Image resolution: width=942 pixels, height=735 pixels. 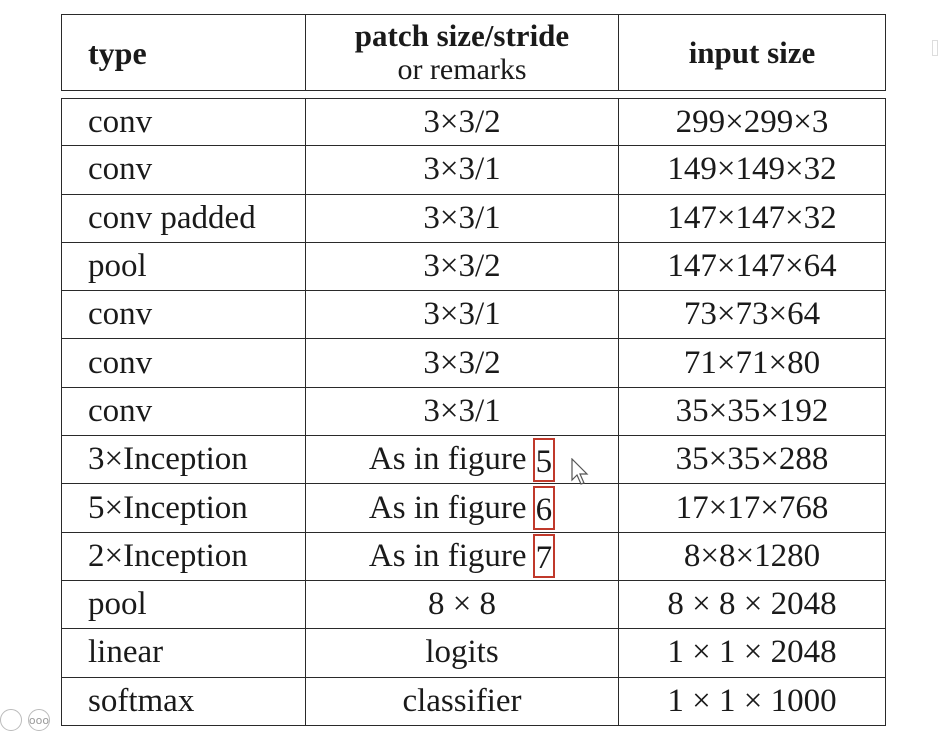 I want to click on cell-type: 3×Inception, so click(x=184, y=460).